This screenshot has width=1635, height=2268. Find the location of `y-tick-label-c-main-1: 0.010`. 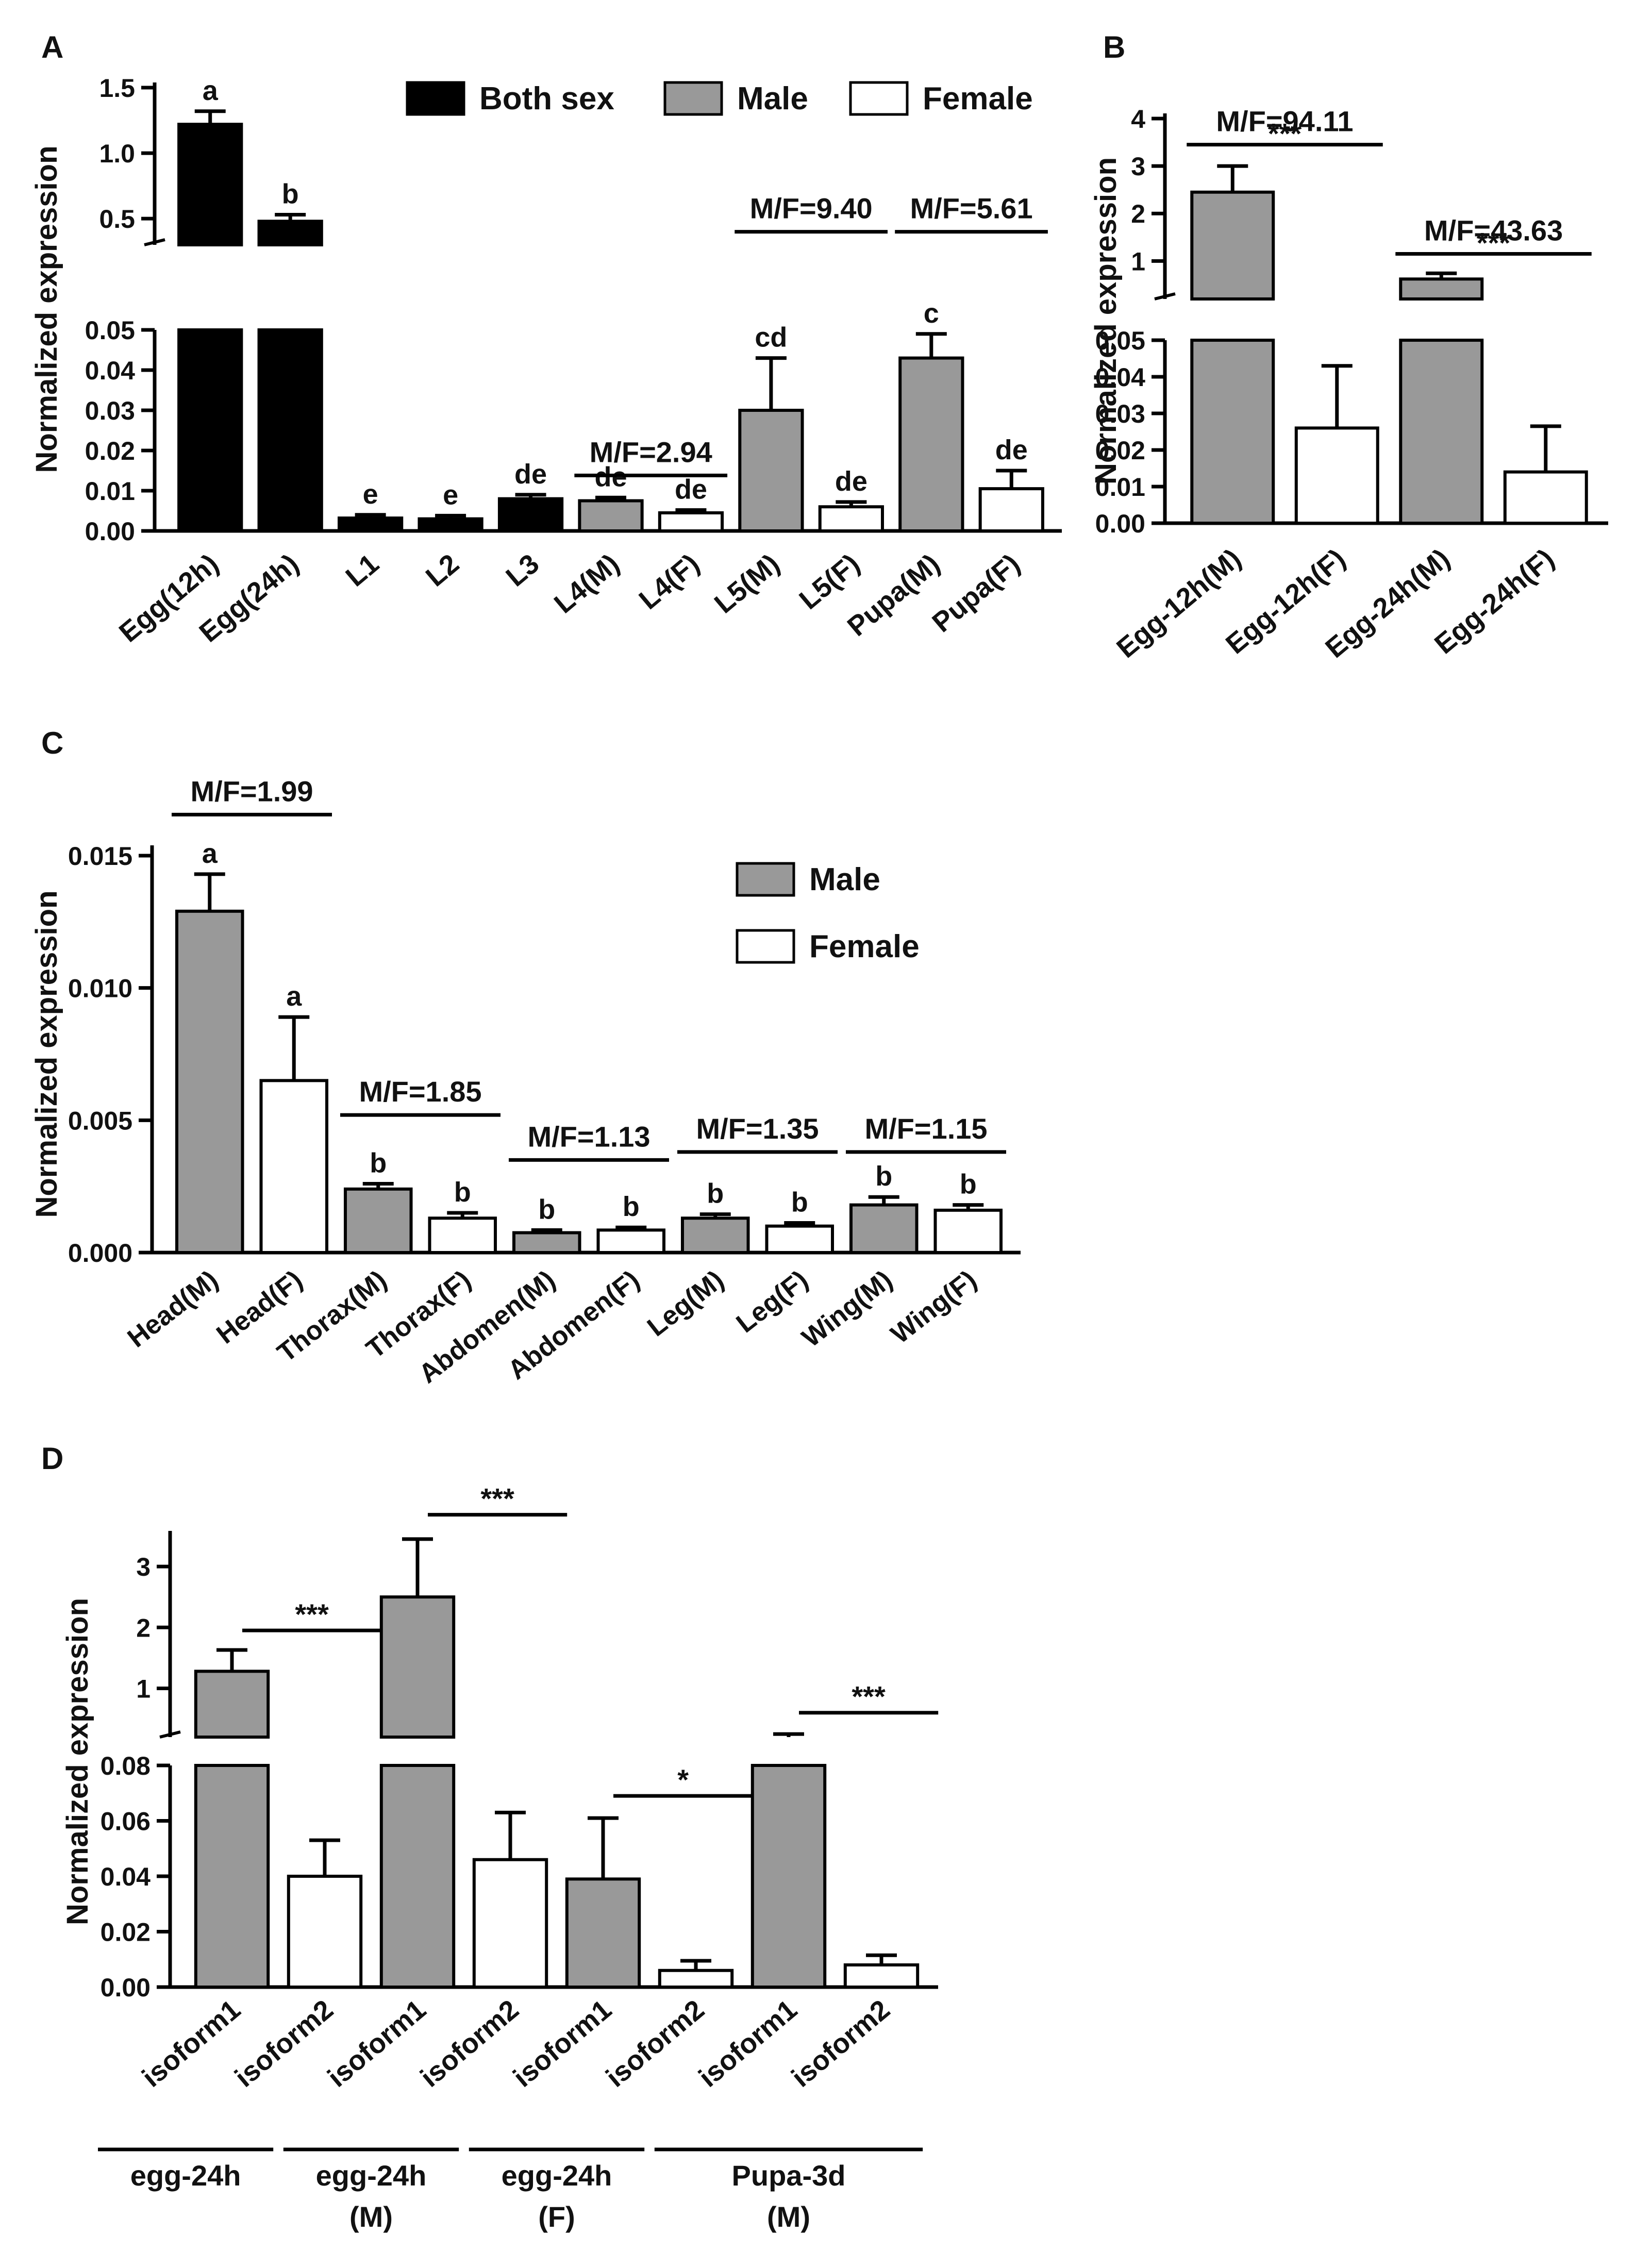

y-tick-label-c-main-1: 0.010 is located at coordinates (100, 988).